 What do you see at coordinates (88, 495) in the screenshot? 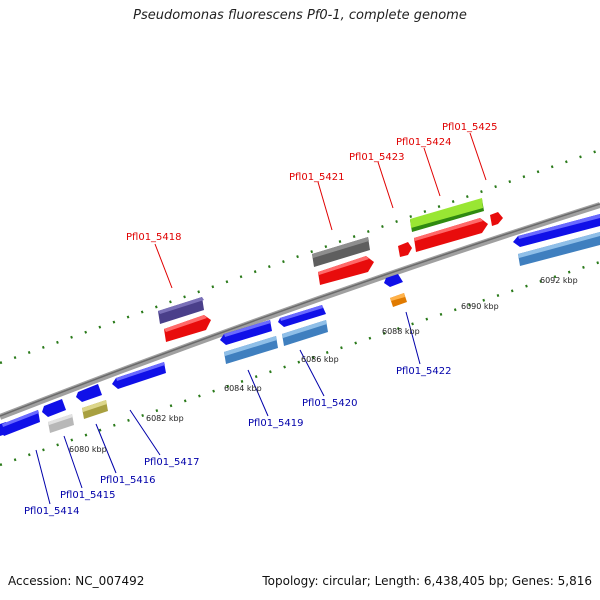
I see `gene-label-Pfl01_5415: Pfl01_5415` at bounding box center [88, 495].